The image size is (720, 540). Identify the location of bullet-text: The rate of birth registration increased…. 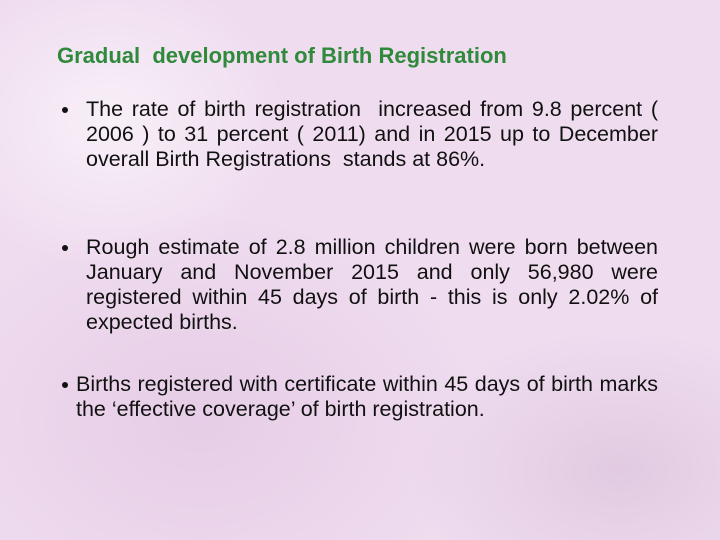
(363, 134).